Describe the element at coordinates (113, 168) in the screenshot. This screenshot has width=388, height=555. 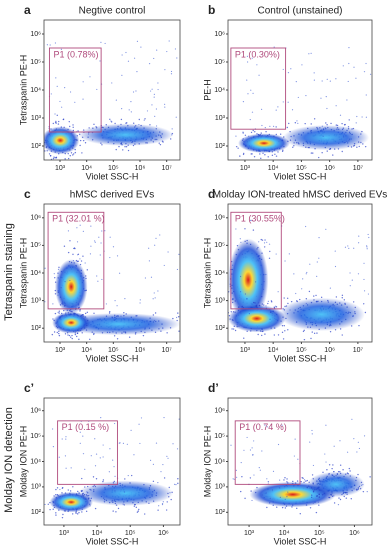
I see `x-tick-label: 10⁵` at that location.